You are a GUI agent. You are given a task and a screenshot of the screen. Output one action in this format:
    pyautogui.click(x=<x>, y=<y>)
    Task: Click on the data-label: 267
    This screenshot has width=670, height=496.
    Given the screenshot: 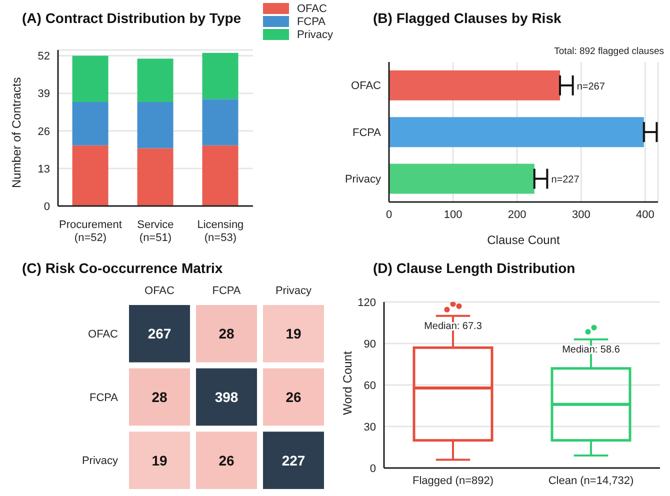 What is the action you would take?
    pyautogui.click(x=160, y=334)
    